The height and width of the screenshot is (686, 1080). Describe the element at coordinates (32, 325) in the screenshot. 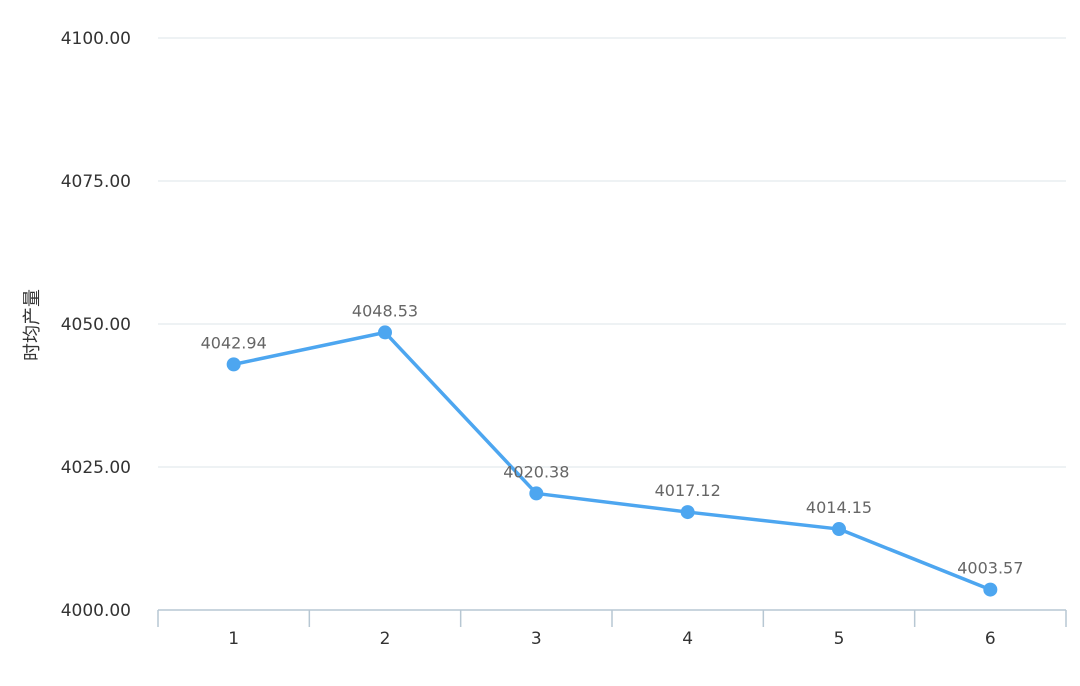

I see `y-axis-label: 时均产量` at that location.